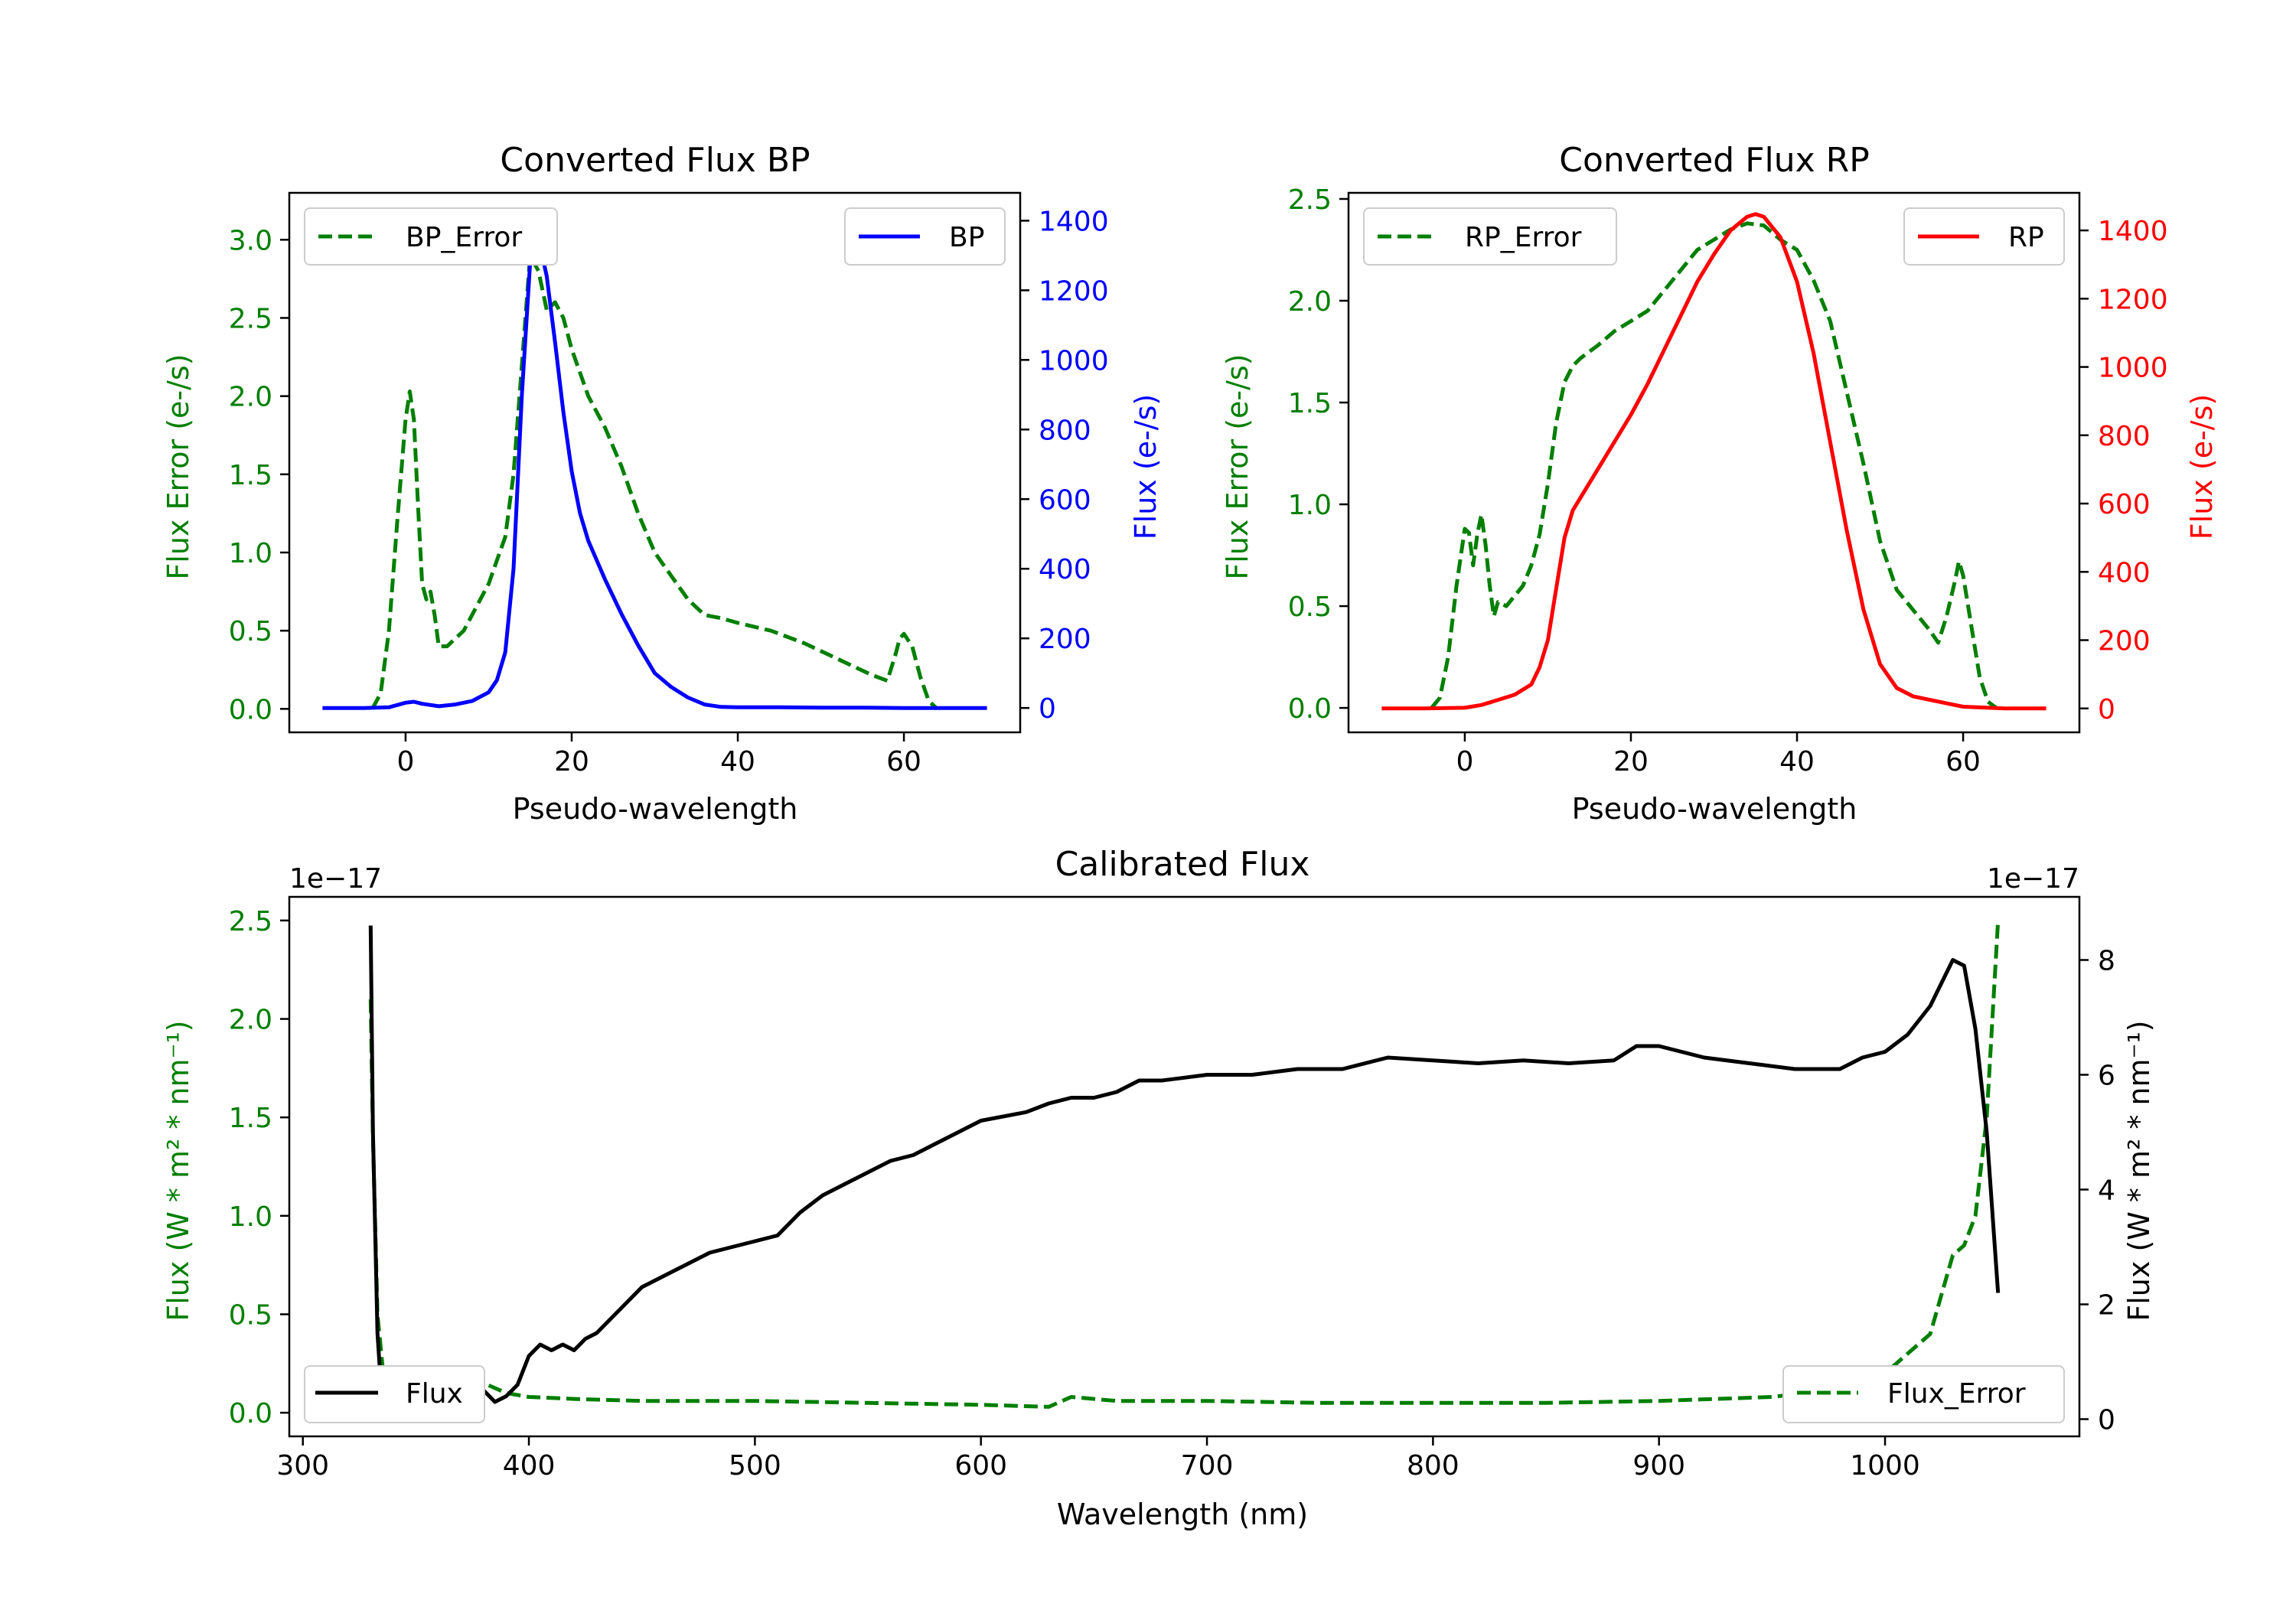  I want to click on rp-legend-right: RP, so click(1984, 237).